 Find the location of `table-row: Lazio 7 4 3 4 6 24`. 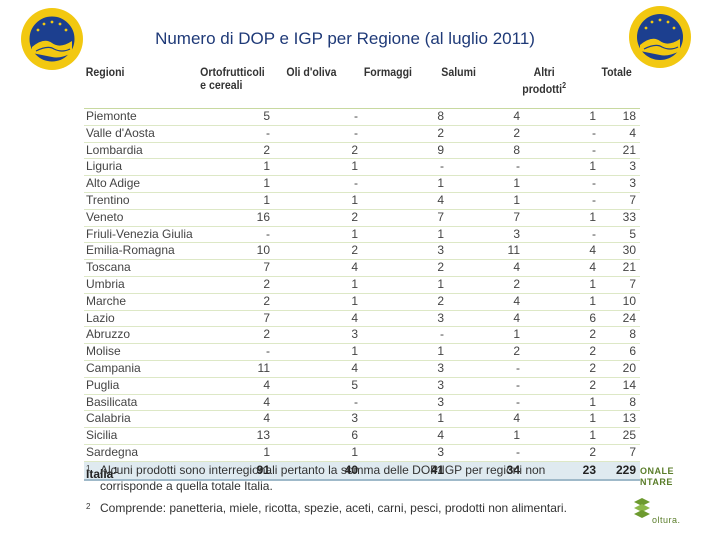

table-row: Lazio 7 4 3 4 6 24 is located at coordinates (362, 319).